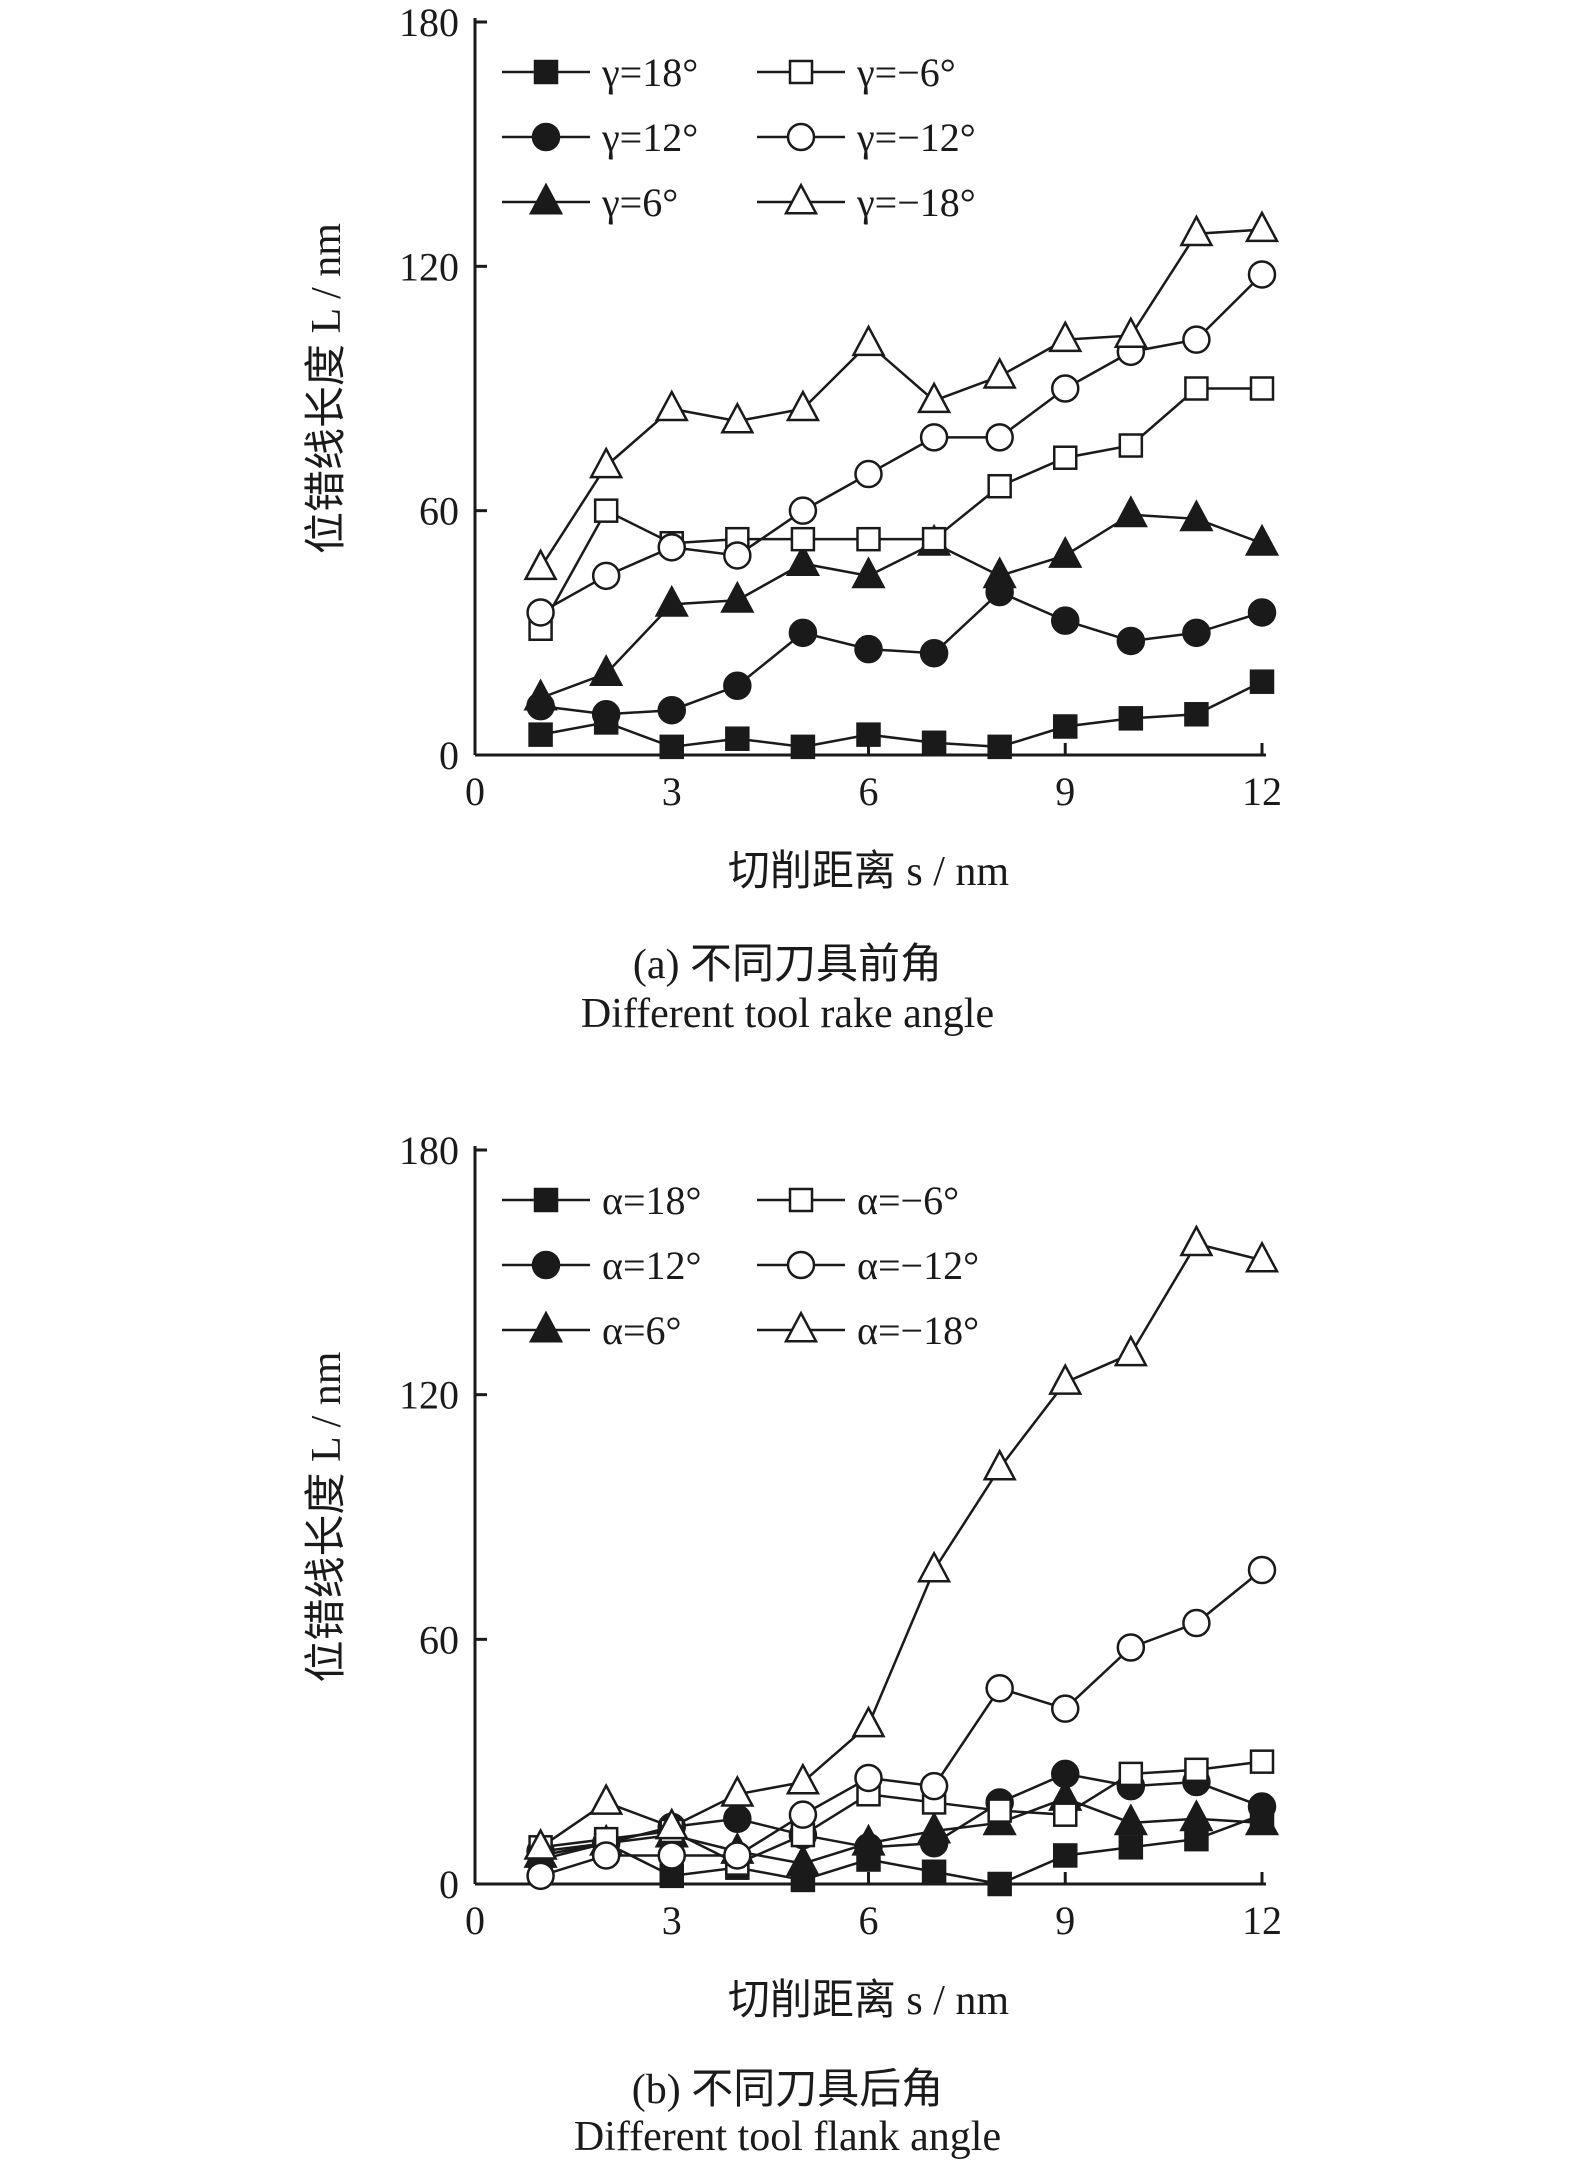 This screenshot has width=1575, height=2163. I want to click on chart-a-y-tick-label: 120, so click(429, 266).